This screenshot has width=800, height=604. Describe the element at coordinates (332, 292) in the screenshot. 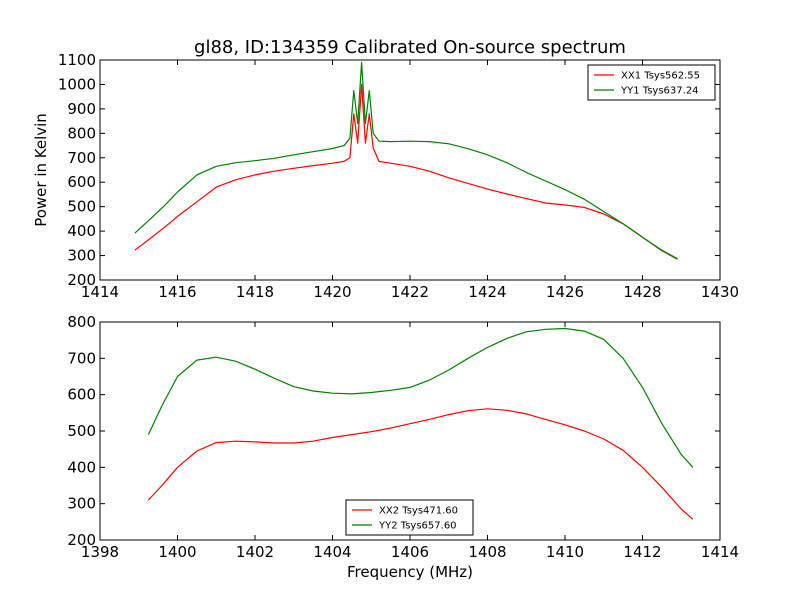

I see `x-tick-label: 1420` at that location.